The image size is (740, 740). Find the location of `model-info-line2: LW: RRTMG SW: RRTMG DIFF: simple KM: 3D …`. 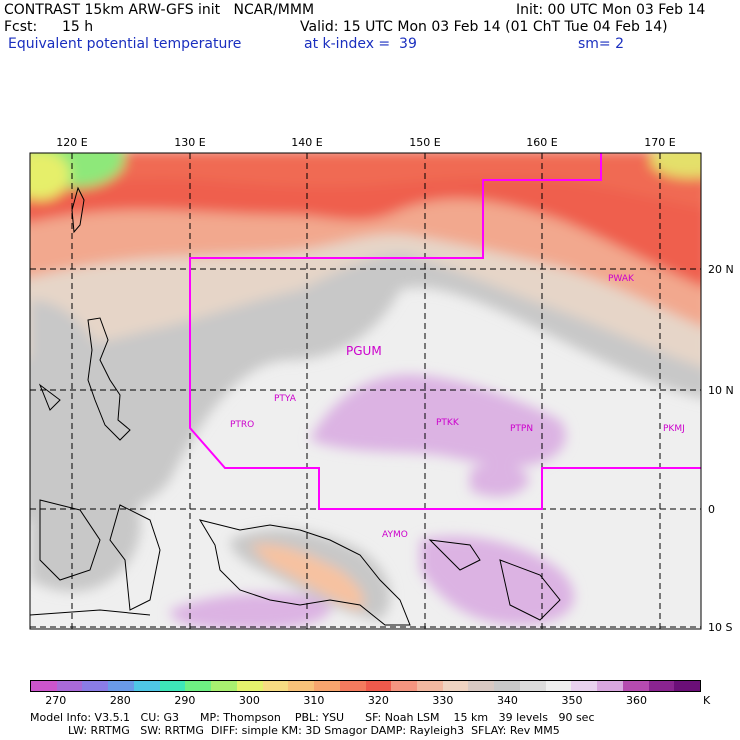

model-info-line2: LW: RRTMG SW: RRTMG DIFF: simple KM: 3D … is located at coordinates (314, 730).